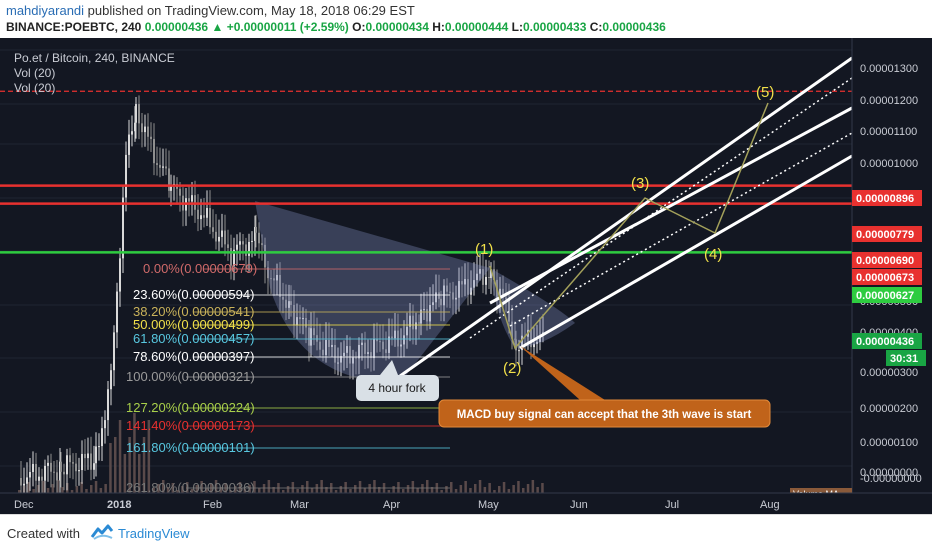  What do you see at coordinates (45, 10) in the screenshot?
I see `author-link: mahdiyarandi` at bounding box center [45, 10].